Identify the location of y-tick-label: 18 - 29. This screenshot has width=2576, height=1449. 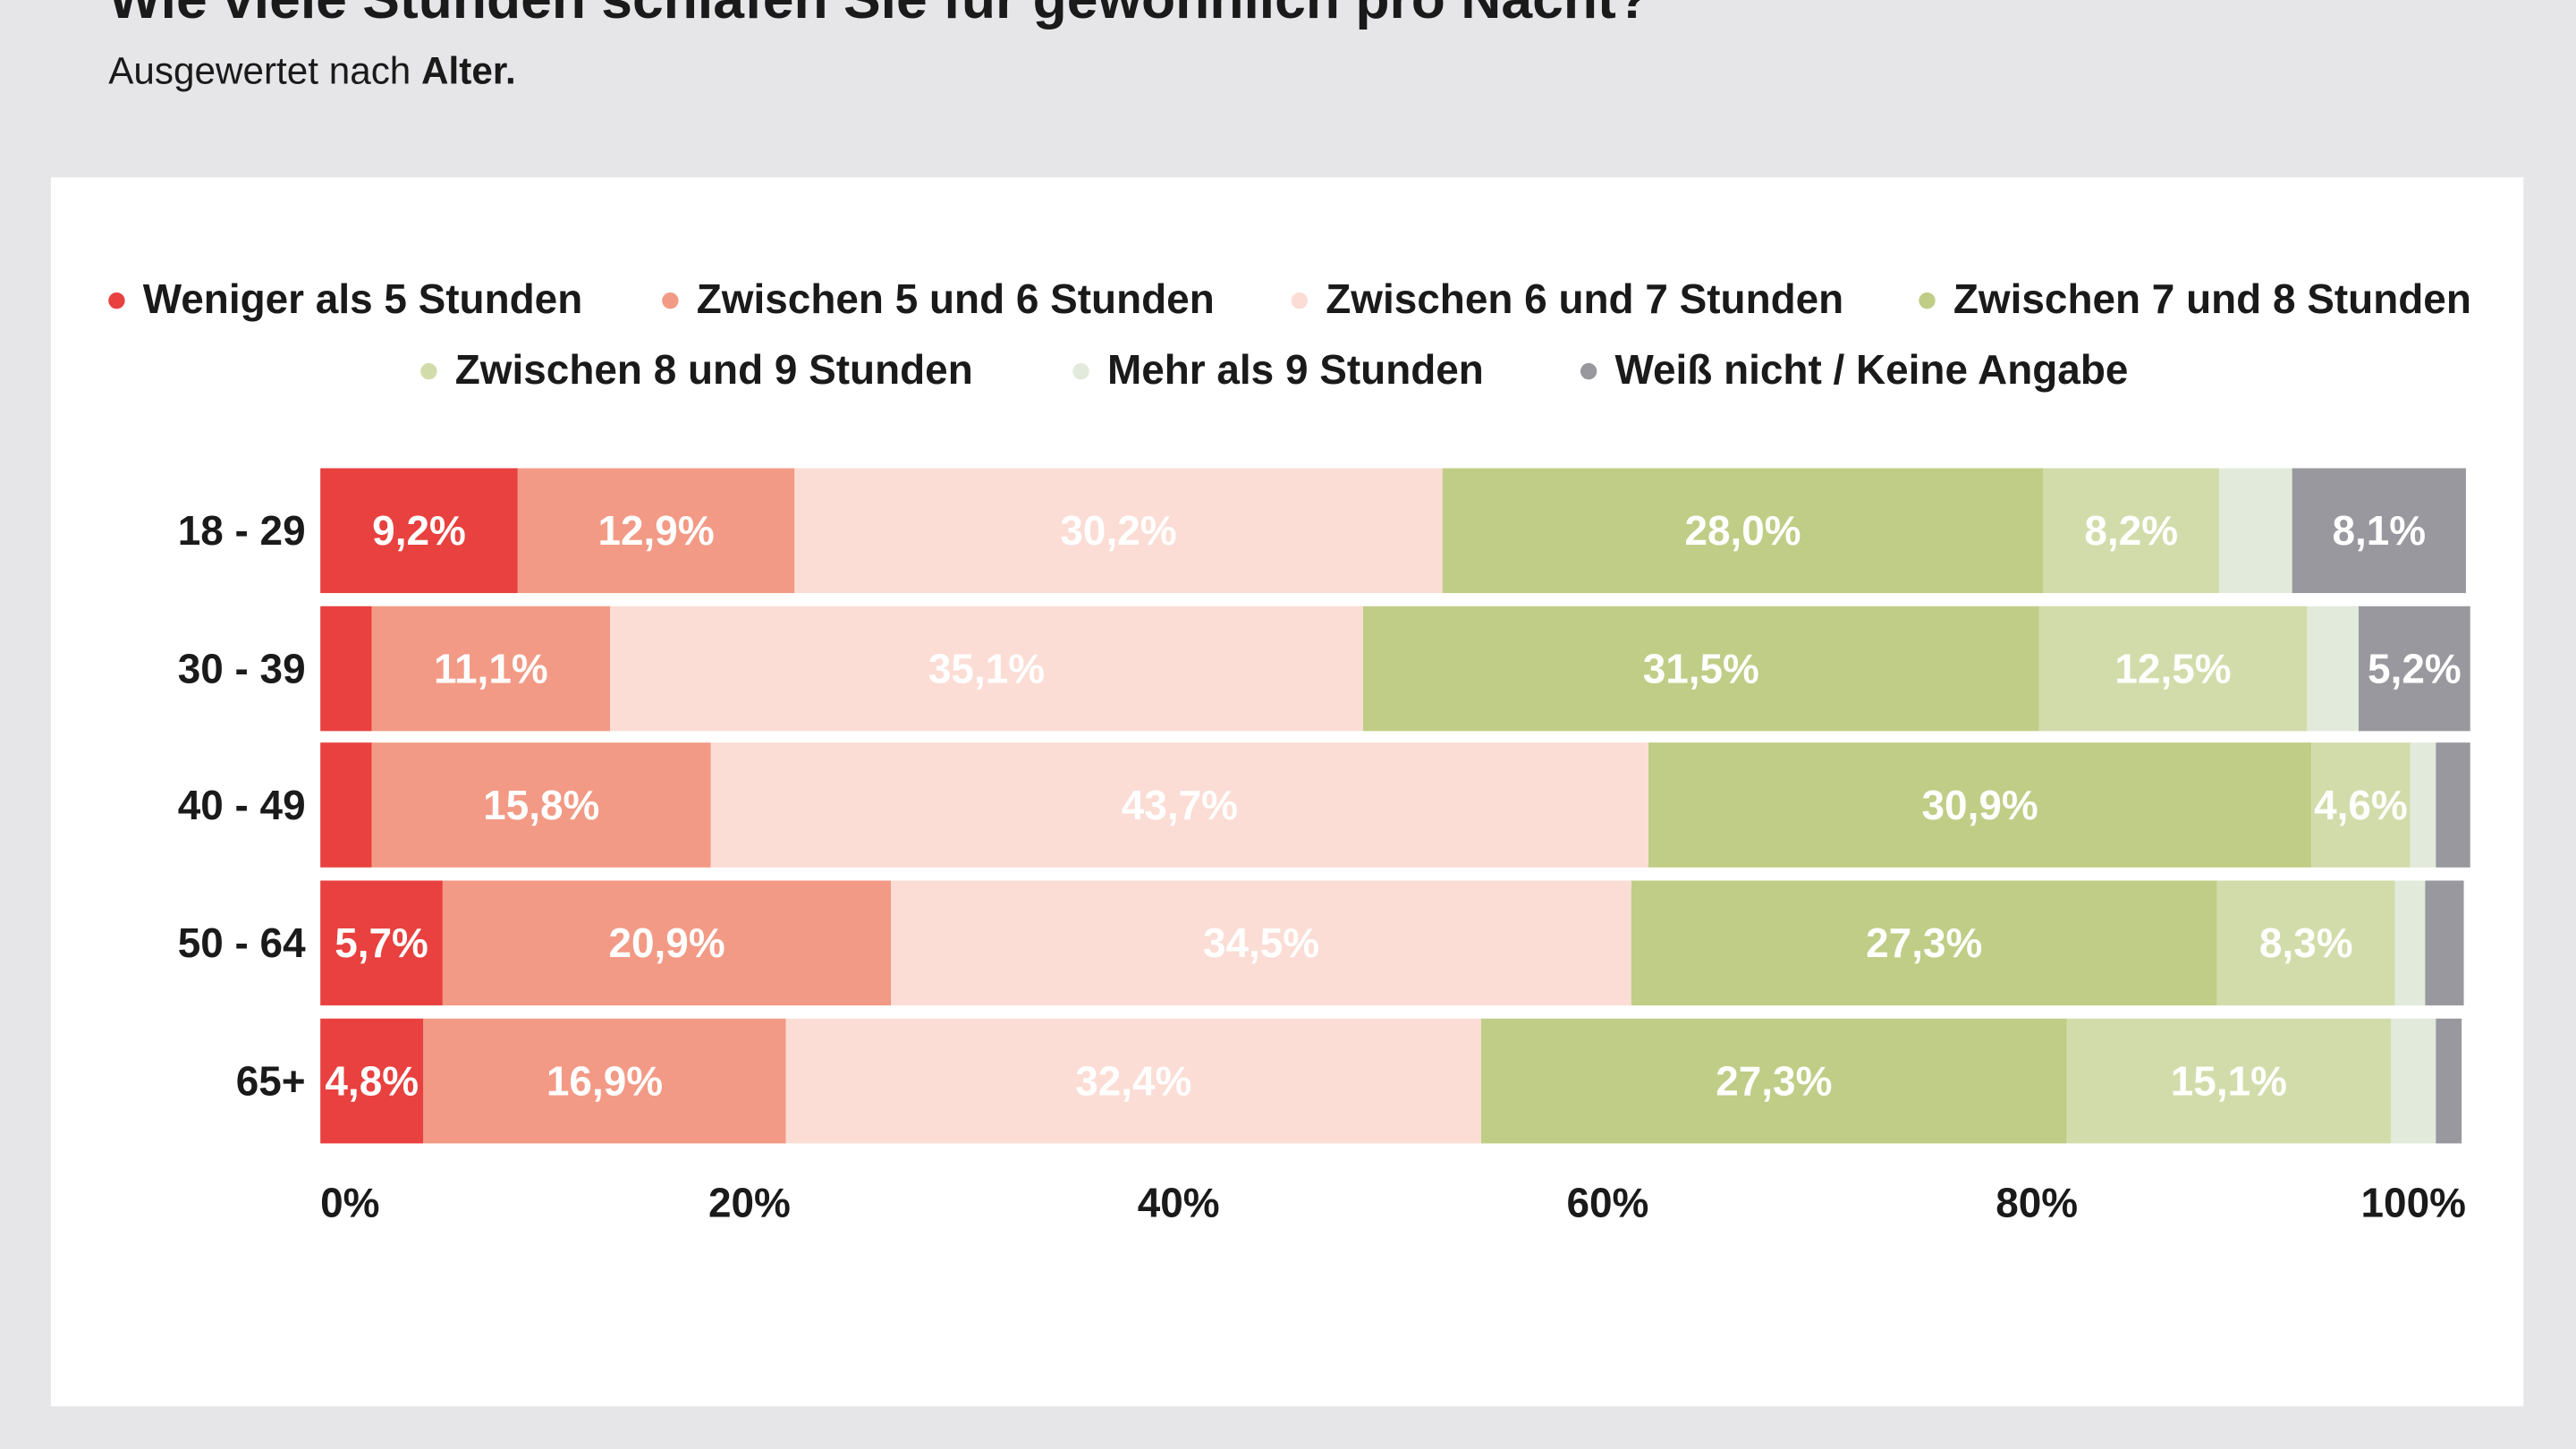
(242, 530).